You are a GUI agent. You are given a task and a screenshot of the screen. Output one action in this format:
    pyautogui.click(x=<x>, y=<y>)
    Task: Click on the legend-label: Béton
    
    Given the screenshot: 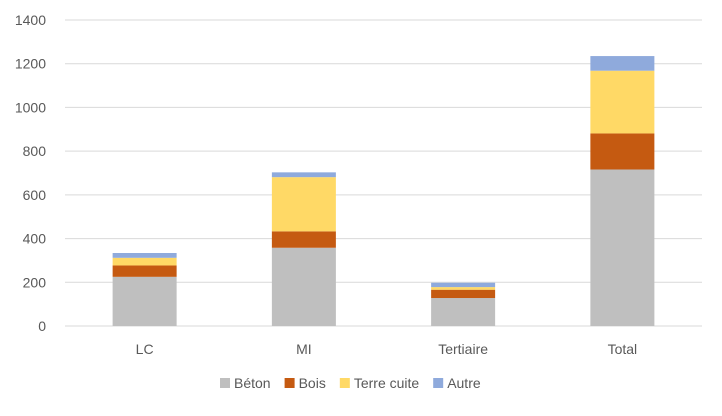 What is the action you would take?
    pyautogui.click(x=252, y=383)
    